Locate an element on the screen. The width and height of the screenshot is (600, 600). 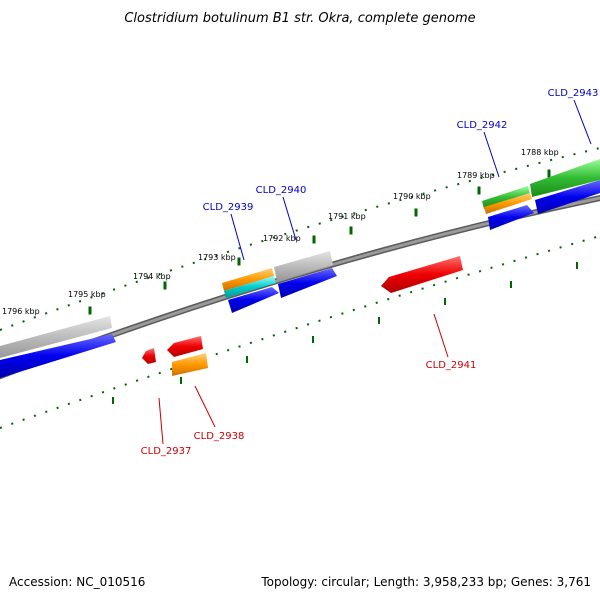
gene-label-reverse: CLD_2938 is located at coordinates (219, 436).